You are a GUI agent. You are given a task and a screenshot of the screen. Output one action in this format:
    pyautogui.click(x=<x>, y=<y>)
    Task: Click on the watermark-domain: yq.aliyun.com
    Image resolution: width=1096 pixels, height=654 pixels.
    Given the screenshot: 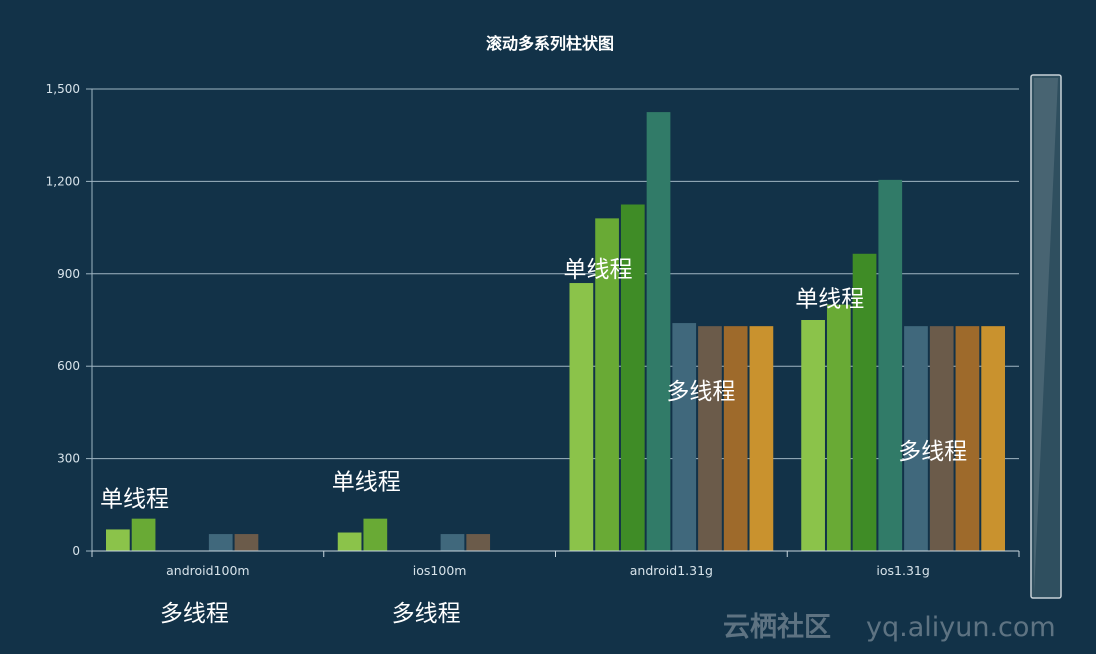 What is the action you would take?
    pyautogui.click(x=961, y=627)
    